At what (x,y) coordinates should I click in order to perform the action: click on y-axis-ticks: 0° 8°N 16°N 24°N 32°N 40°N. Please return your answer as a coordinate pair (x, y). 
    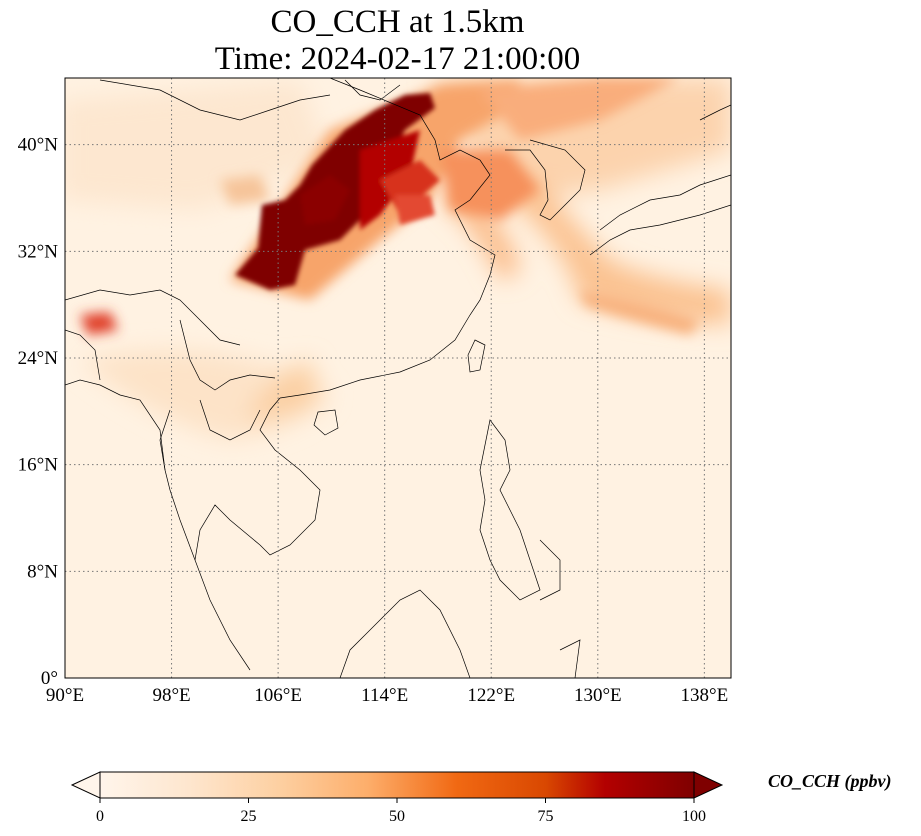
    Looking at the image, I should click on (38, 412).